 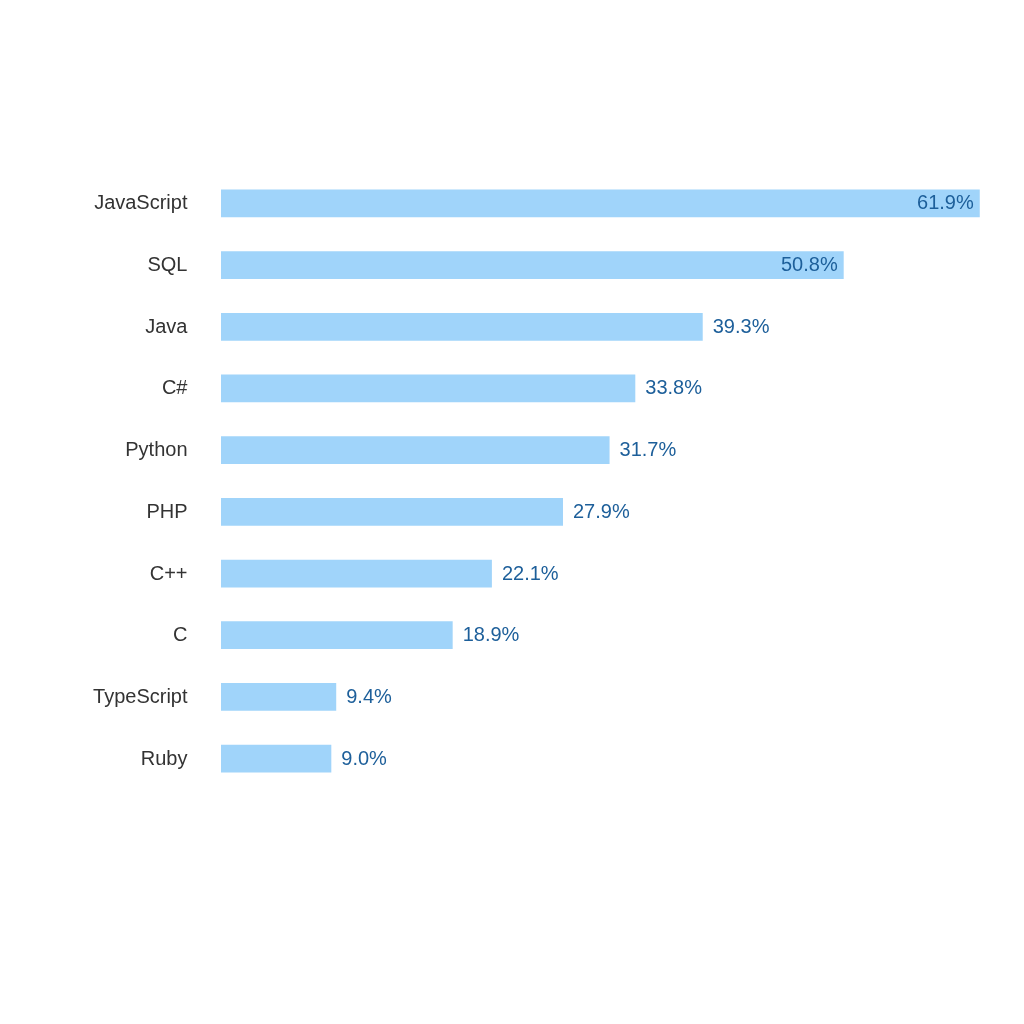 I want to click on data-label: 39.3%, so click(x=741, y=325).